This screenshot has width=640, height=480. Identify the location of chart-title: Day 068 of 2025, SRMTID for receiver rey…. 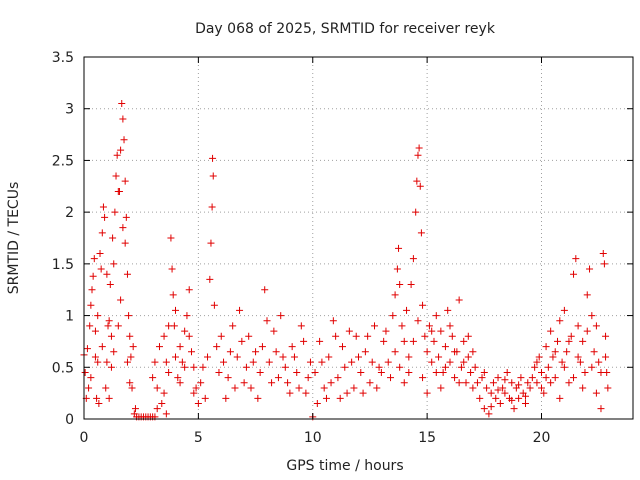
(345, 29).